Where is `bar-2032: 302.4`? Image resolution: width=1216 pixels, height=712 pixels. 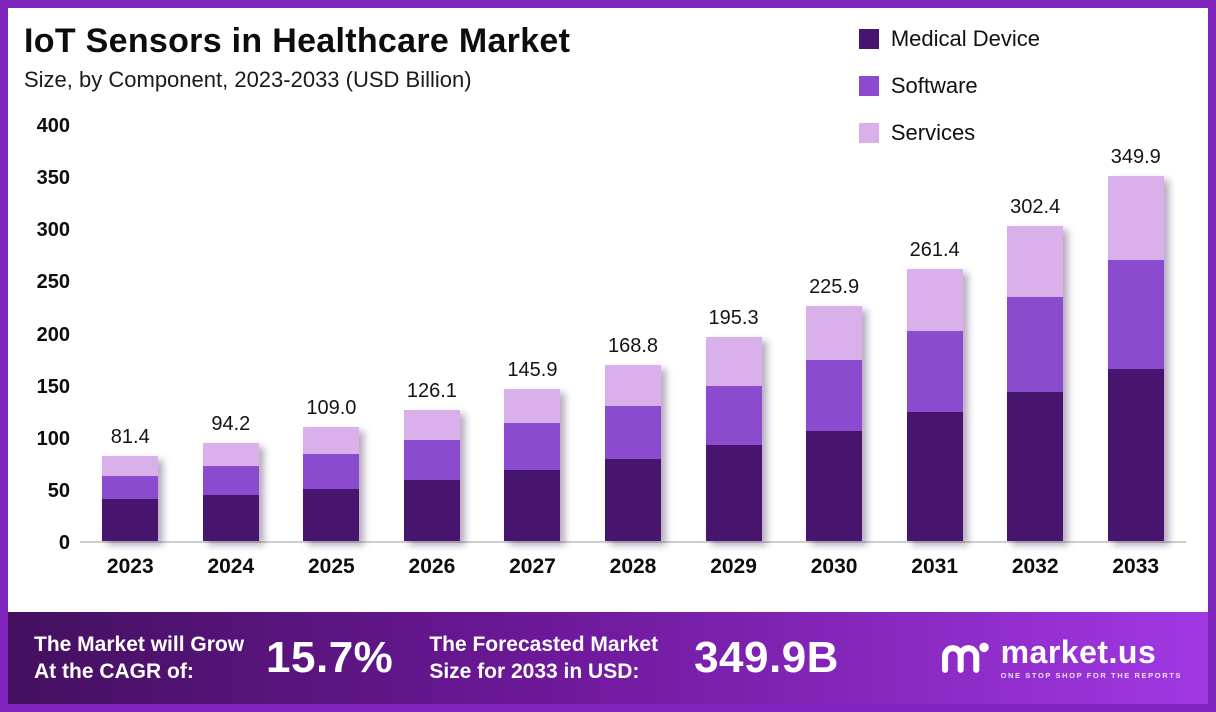 bar-2032: 302.4 is located at coordinates (1035, 333).